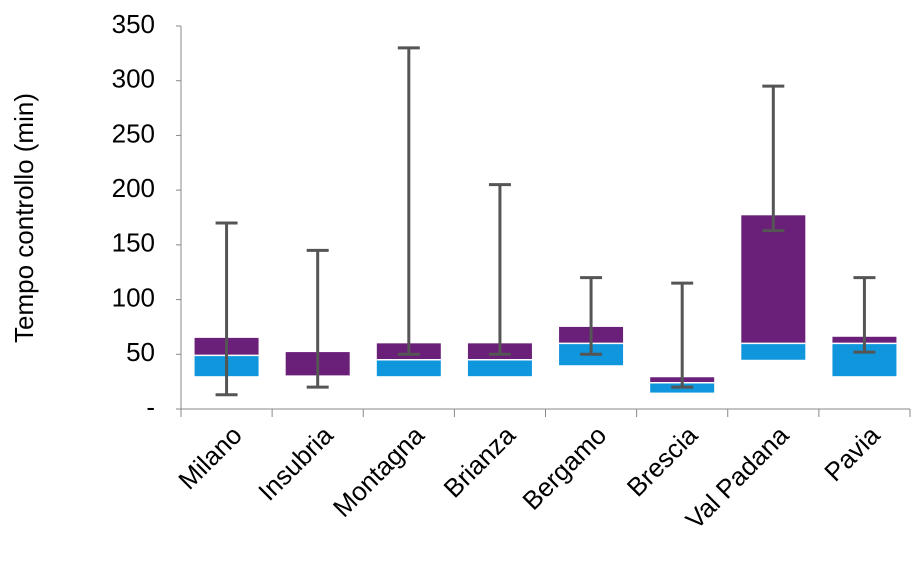 This screenshot has width=914, height=563. What do you see at coordinates (133, 188) in the screenshot?
I see `y-tick-label: 200` at bounding box center [133, 188].